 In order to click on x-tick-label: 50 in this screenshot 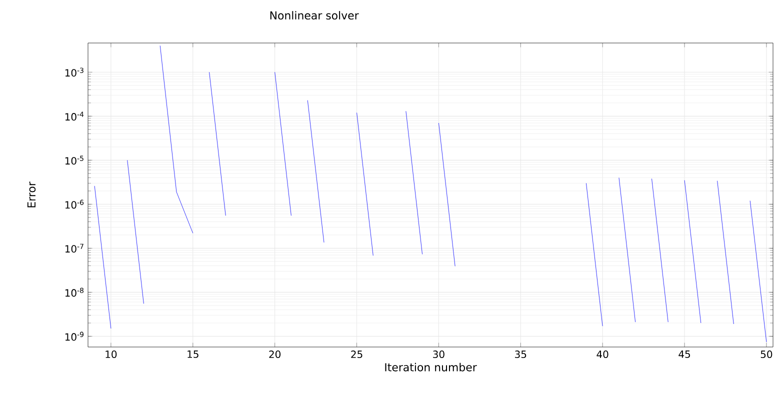, I will do `click(766, 354)`.